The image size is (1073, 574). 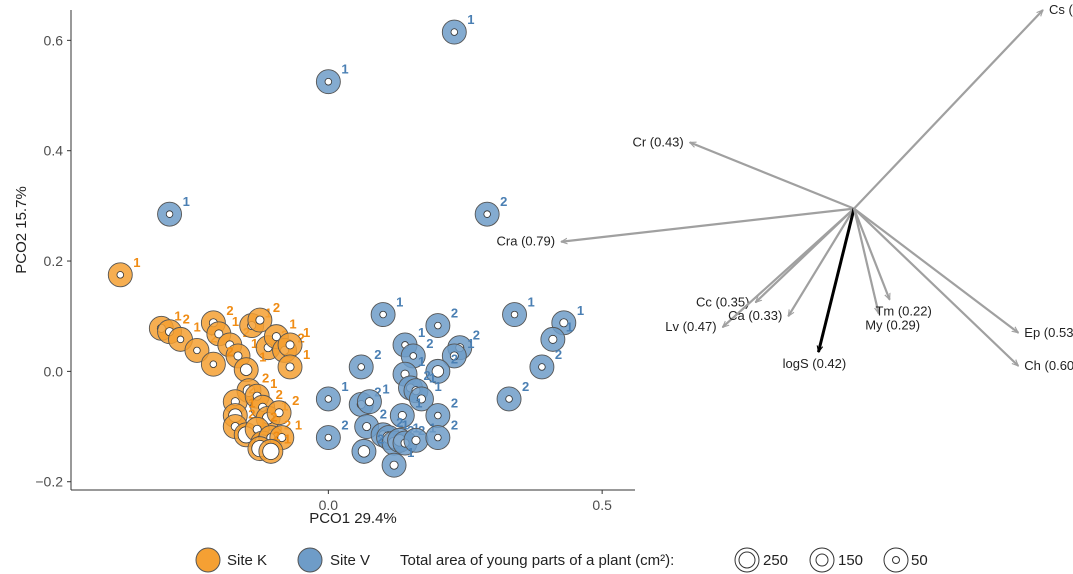 What do you see at coordinates (1048, 365) in the screenshot?
I see `vector-label: Ch (0.60)` at bounding box center [1048, 365].